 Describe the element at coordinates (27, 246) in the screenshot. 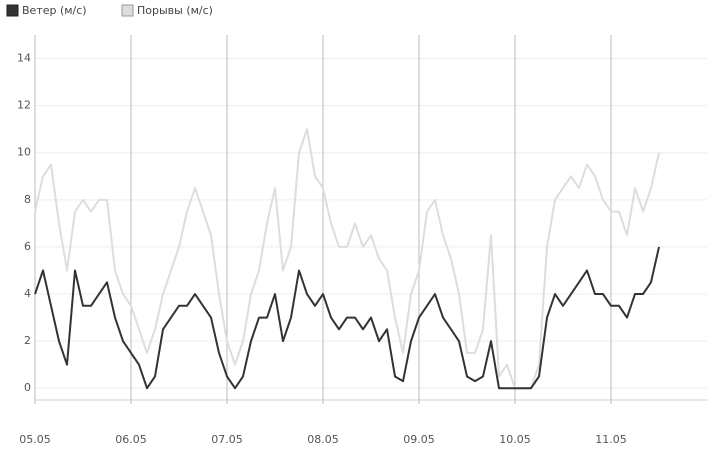

I see `y-tick-label: 6` at that location.